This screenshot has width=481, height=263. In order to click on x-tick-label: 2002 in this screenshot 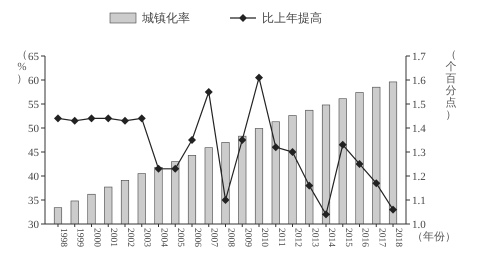, I will do `click(129, 238)`.